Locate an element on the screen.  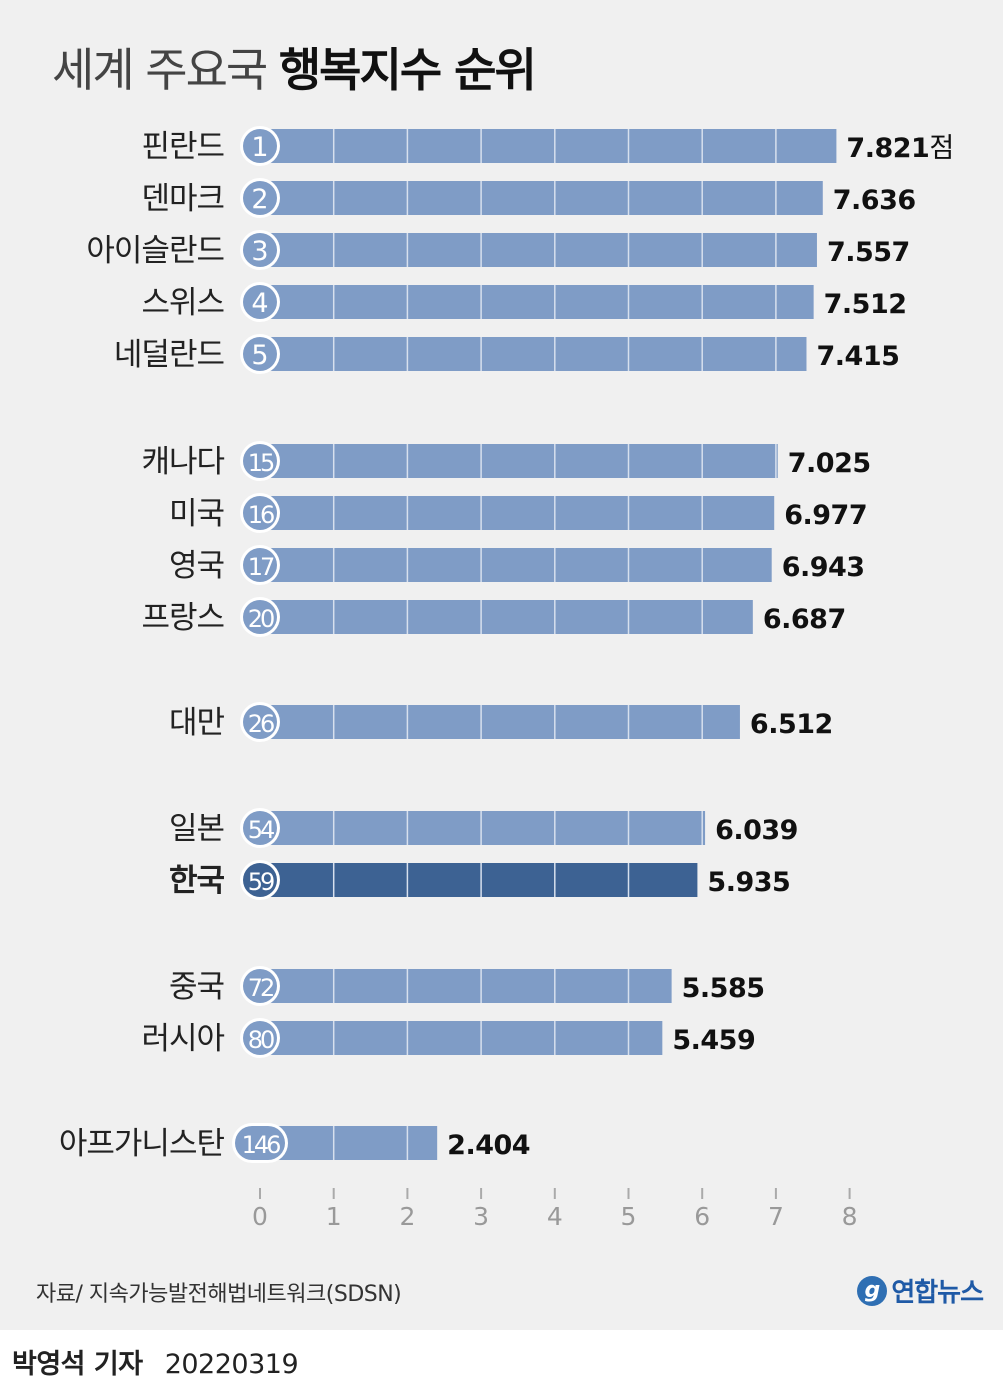
rank-label: 26 is located at coordinates (261, 724).